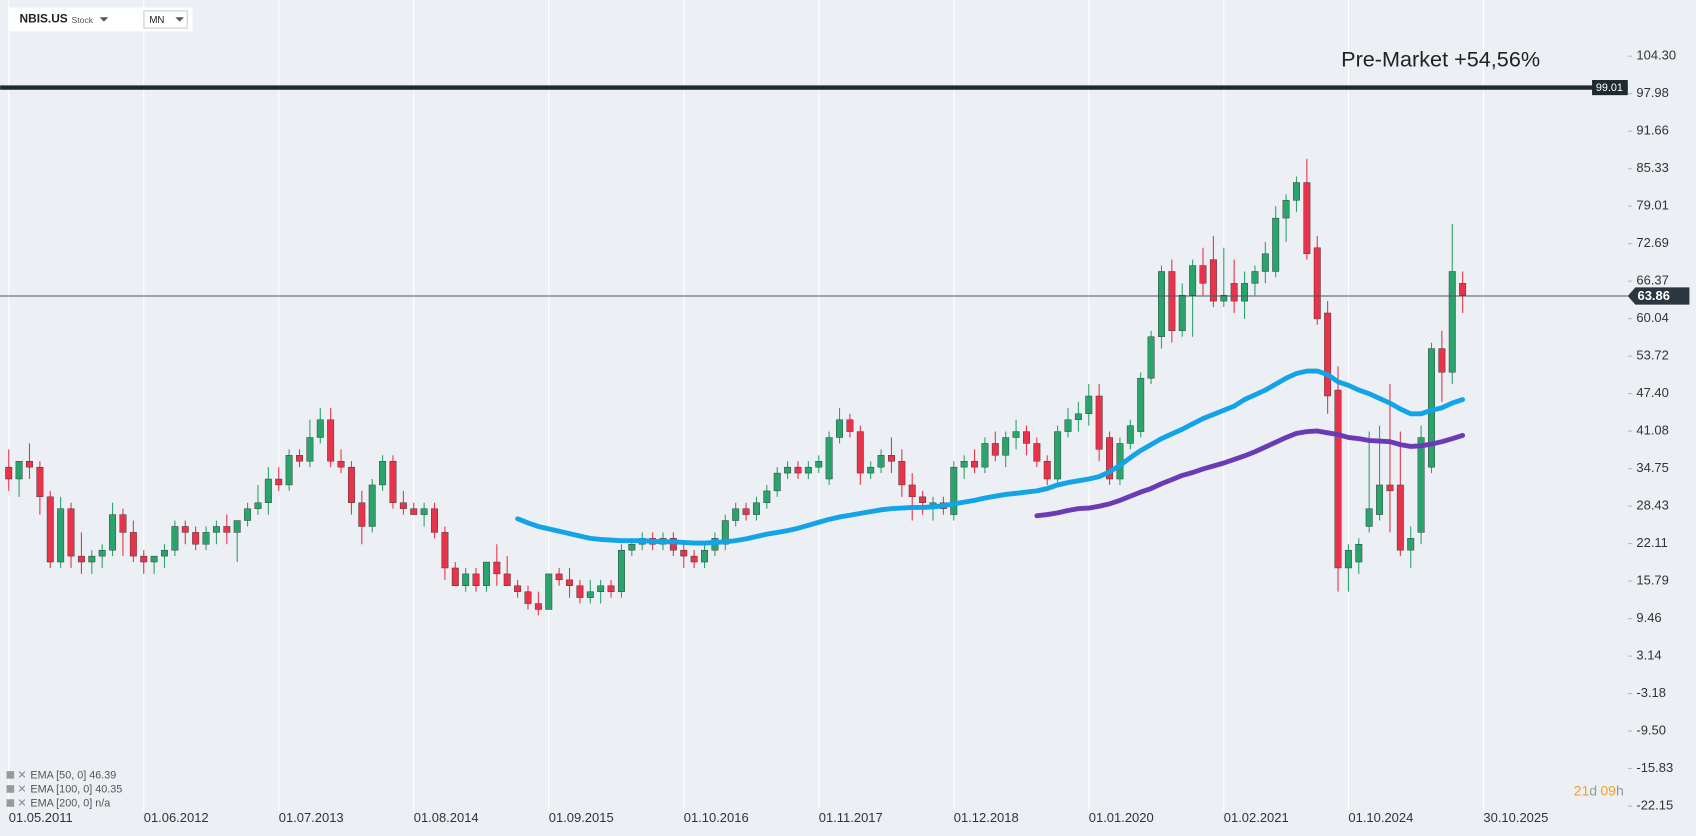 The height and width of the screenshot is (836, 1696). What do you see at coordinates (1652, 205) in the screenshot?
I see `y-tick-label: 79.01` at bounding box center [1652, 205].